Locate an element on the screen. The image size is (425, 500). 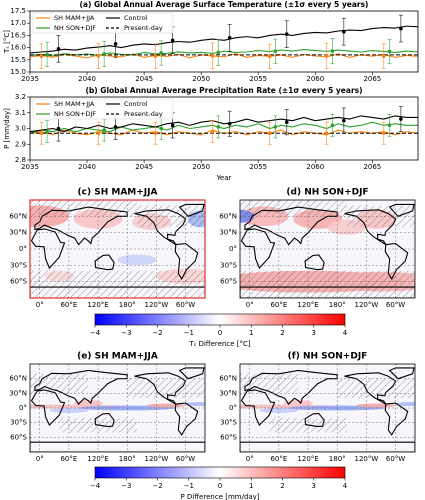
colorbar-tick-label: 0 is located at coordinates (220, 486).